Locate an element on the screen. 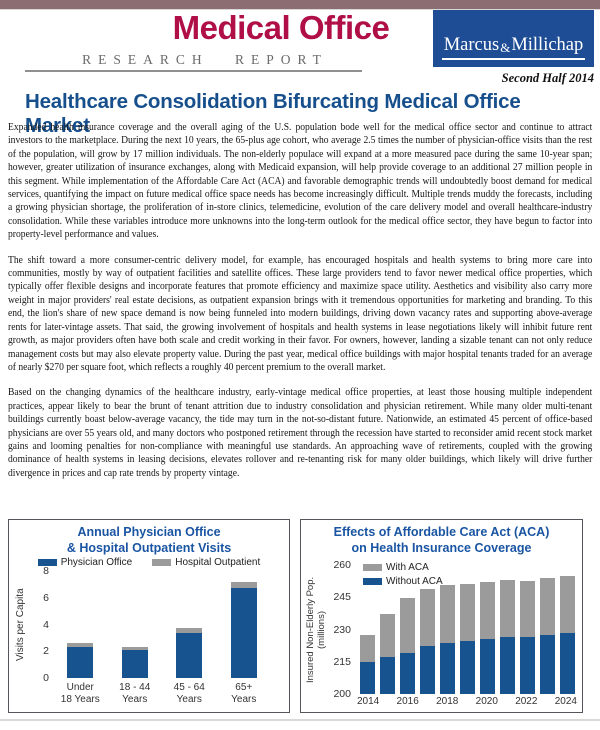  legend-item-hospital-outpatient: Hospital Outpatient is located at coordinates (206, 562).